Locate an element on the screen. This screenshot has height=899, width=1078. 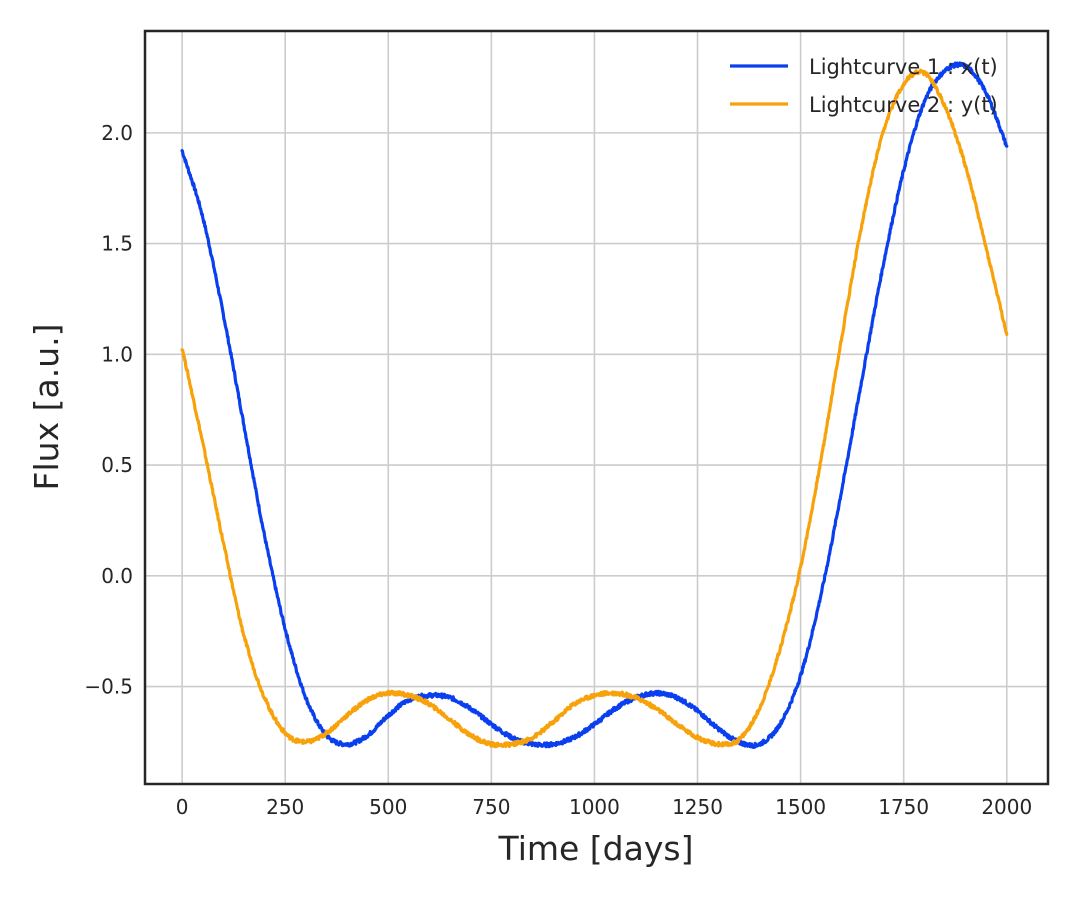
y-tick-label: 1.5 is located at coordinates (117, 244).